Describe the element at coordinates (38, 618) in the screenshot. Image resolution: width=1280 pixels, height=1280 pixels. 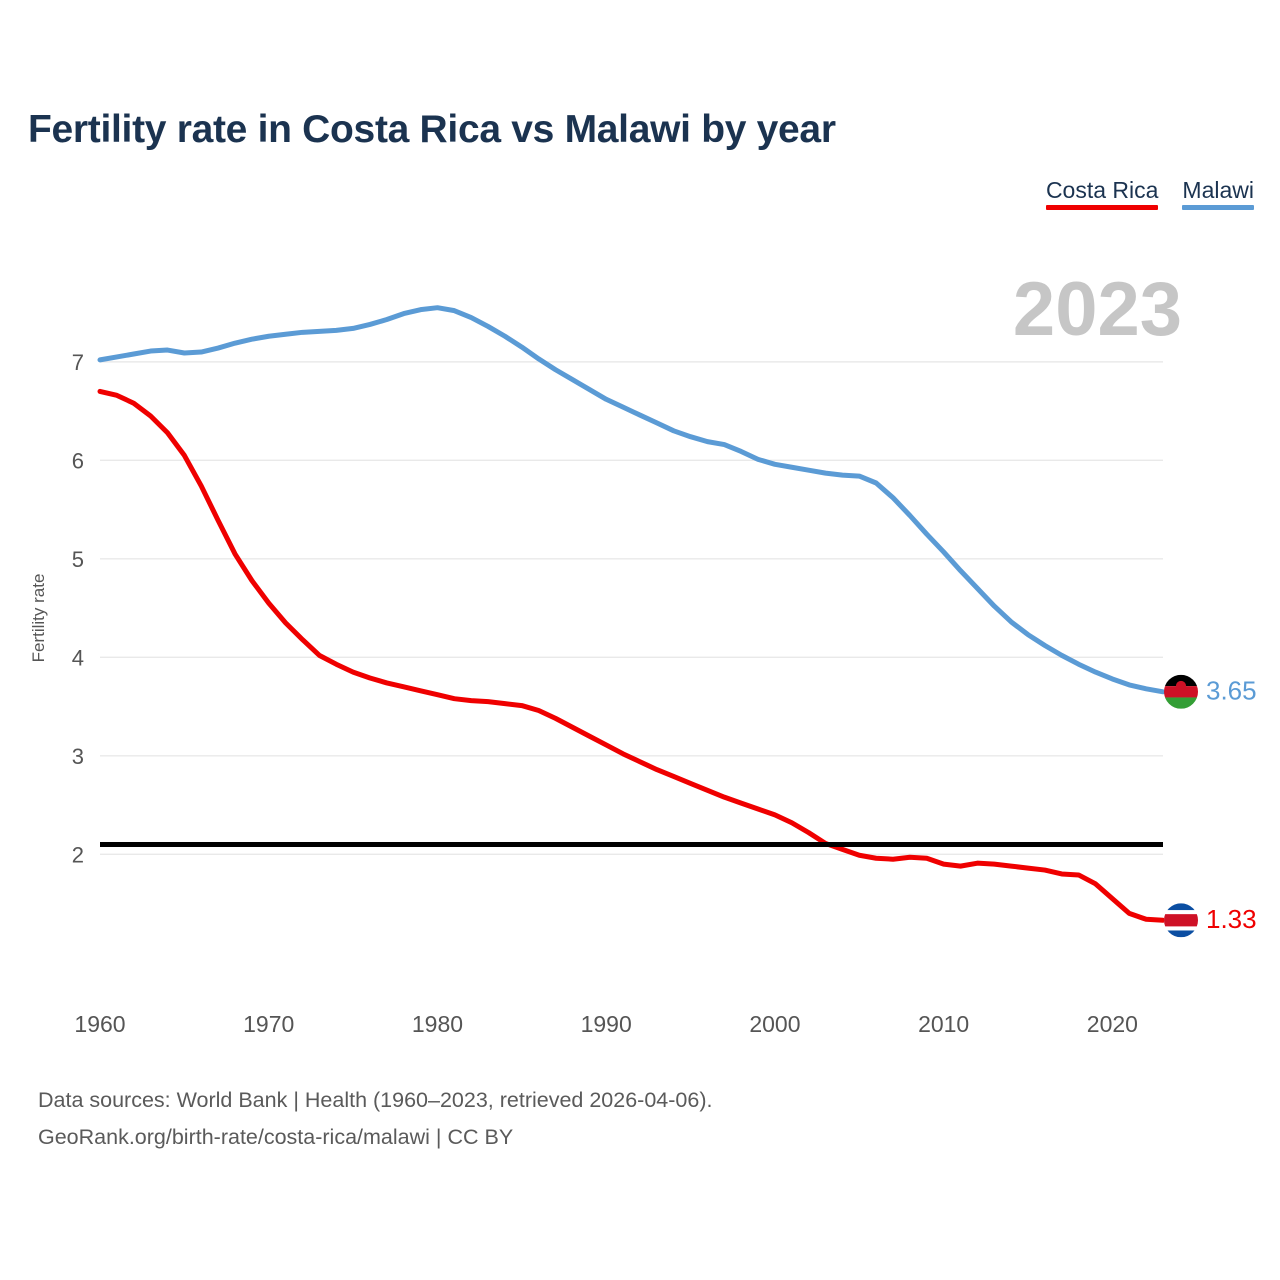
I see `y-axis-title: Fertility rate` at that location.